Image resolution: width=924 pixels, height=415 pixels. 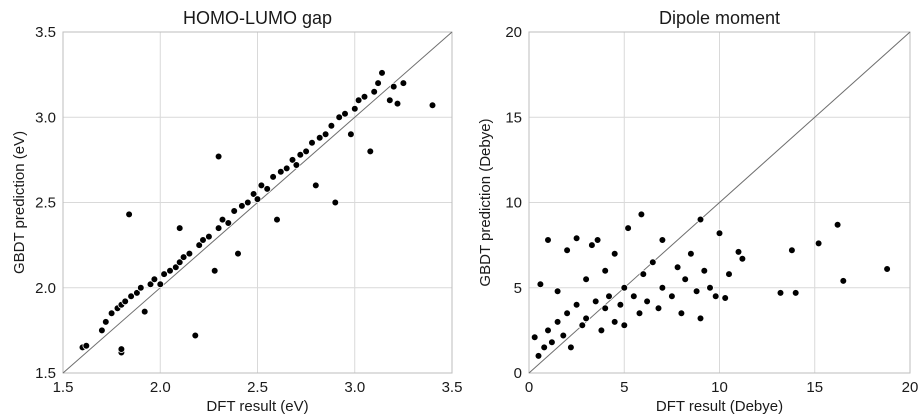 I want to click on homo-lumo-y-tick-label: 2.0, so click(x=45, y=288).